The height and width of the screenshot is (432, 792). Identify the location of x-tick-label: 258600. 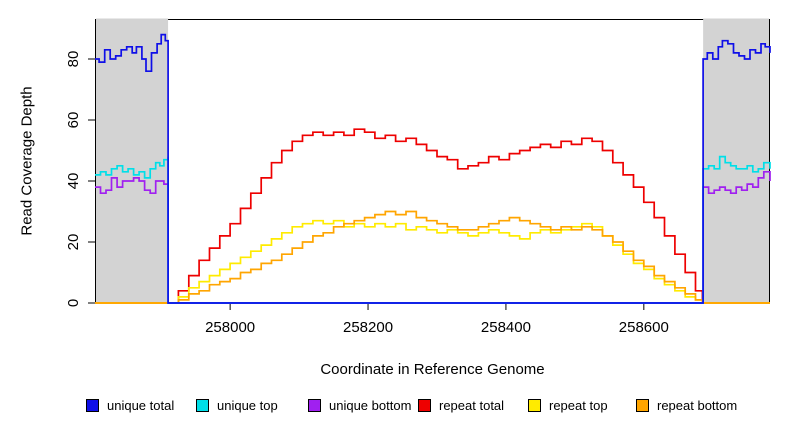
(644, 327).